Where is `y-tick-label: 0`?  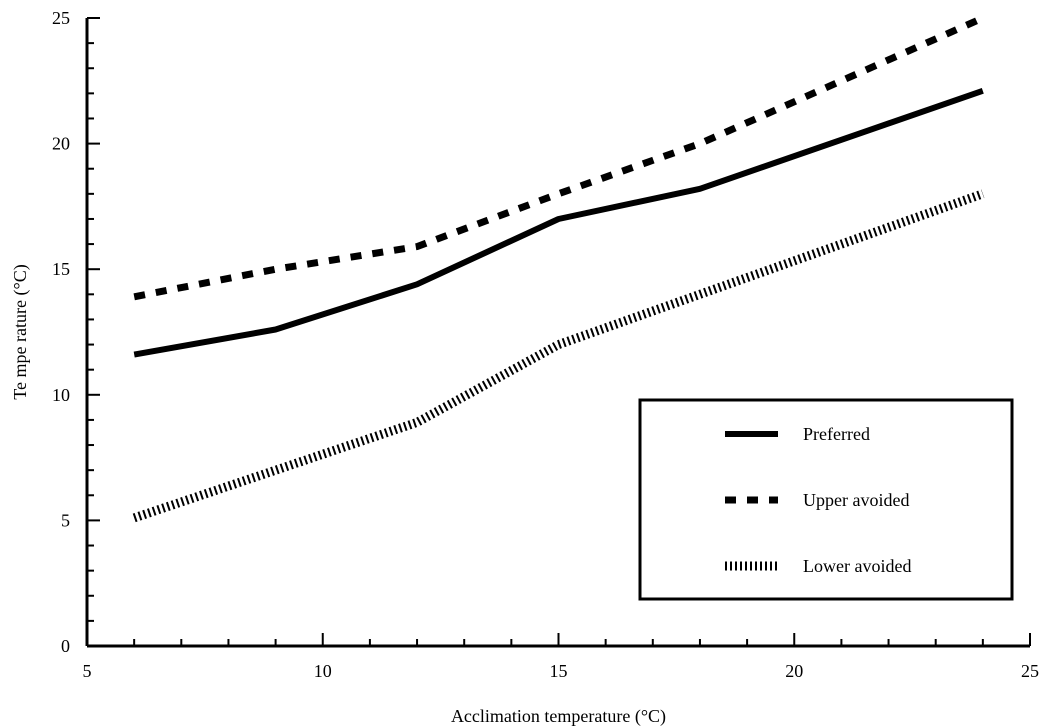 y-tick-label: 0 is located at coordinates (65, 646).